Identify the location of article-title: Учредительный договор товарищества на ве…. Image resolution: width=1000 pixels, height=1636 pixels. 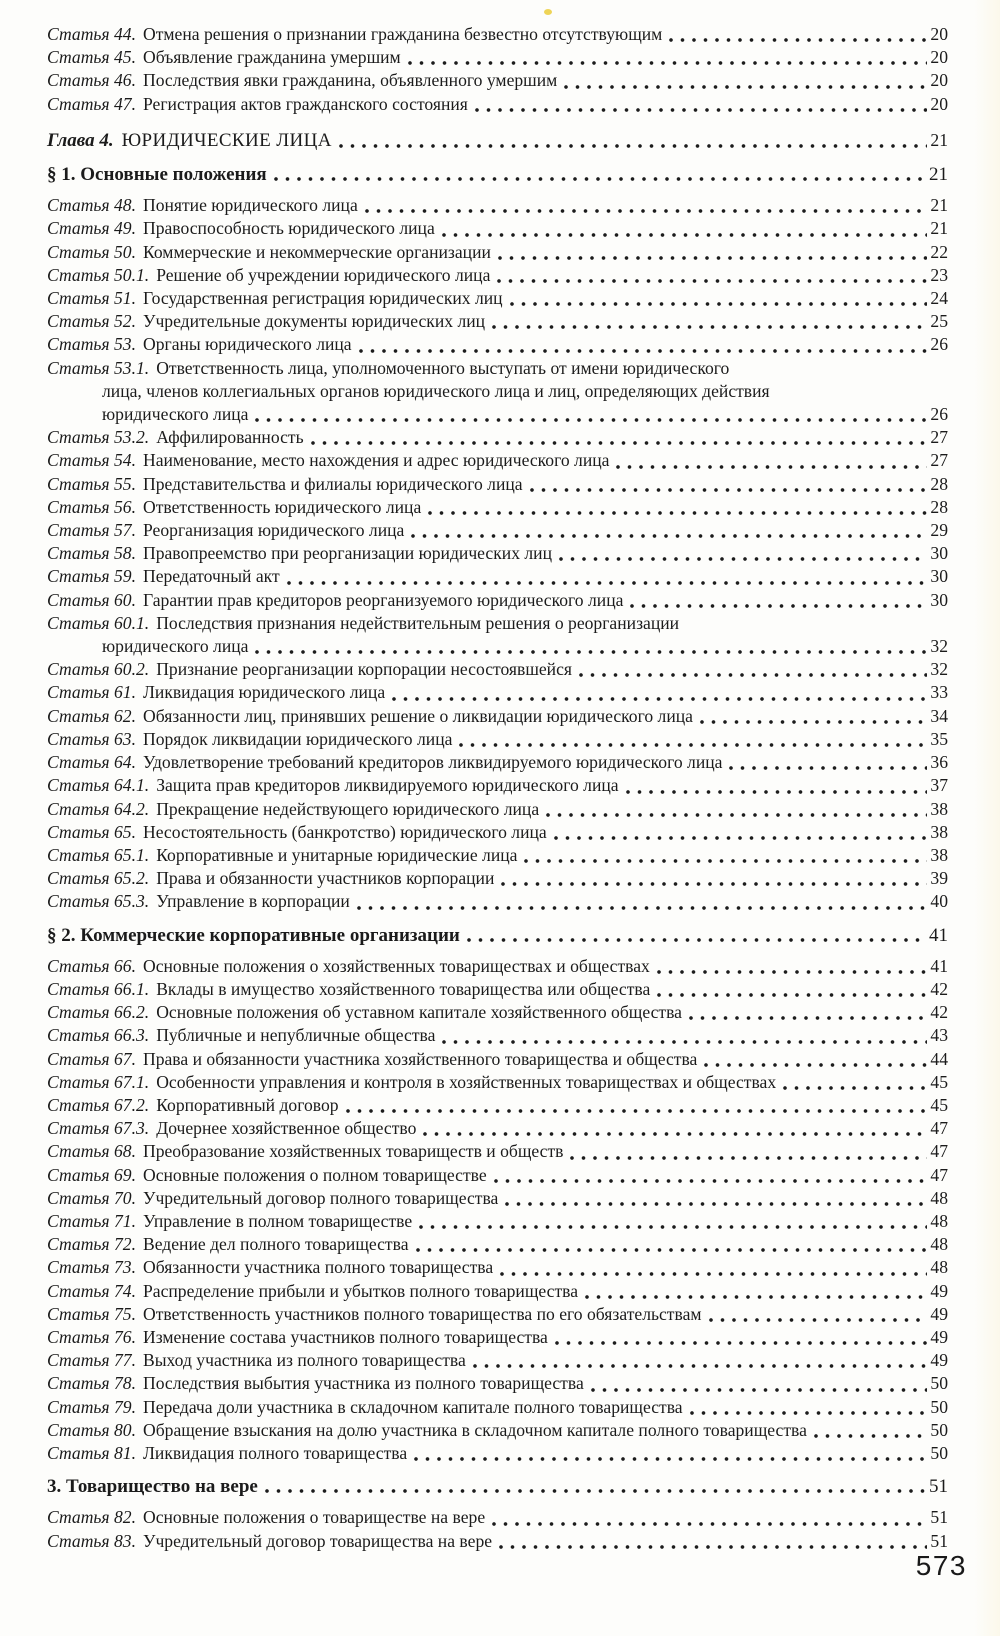
(317, 1540).